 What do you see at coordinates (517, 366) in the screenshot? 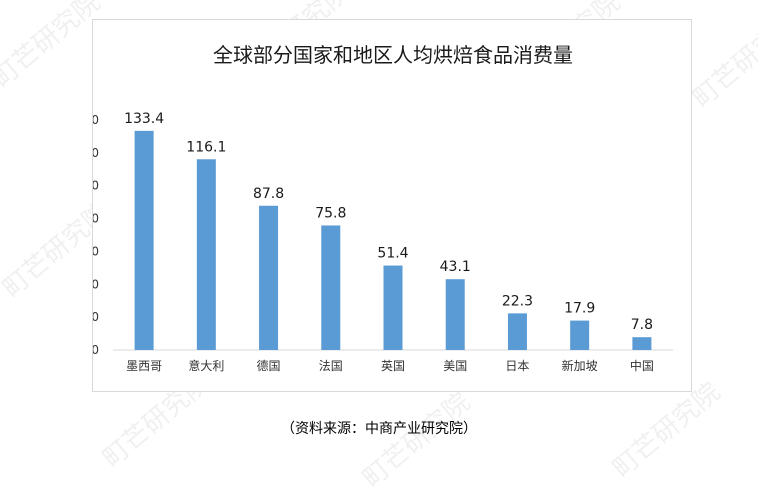
I see `x-tick-label: 日本` at bounding box center [517, 366].